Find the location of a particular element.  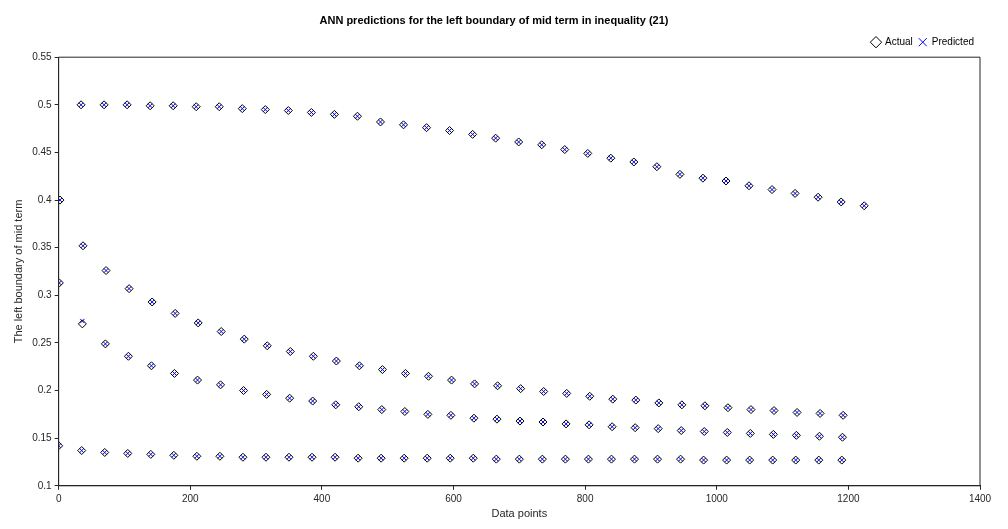

x-tick-label: 200 is located at coordinates (190, 498).